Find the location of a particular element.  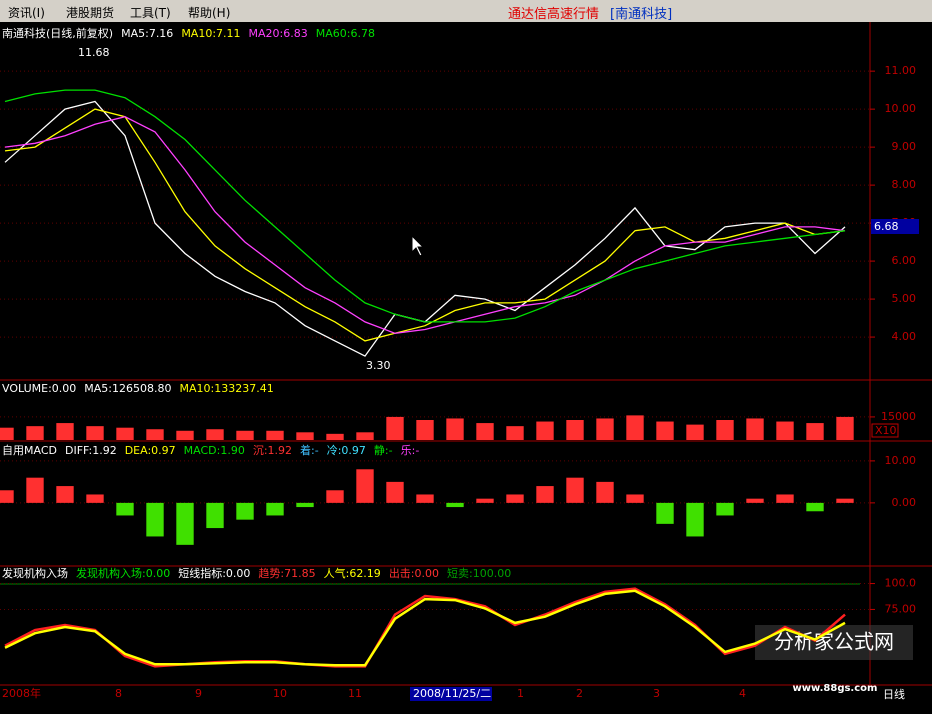

legend-entry: 自用MACD is located at coordinates (29, 450).